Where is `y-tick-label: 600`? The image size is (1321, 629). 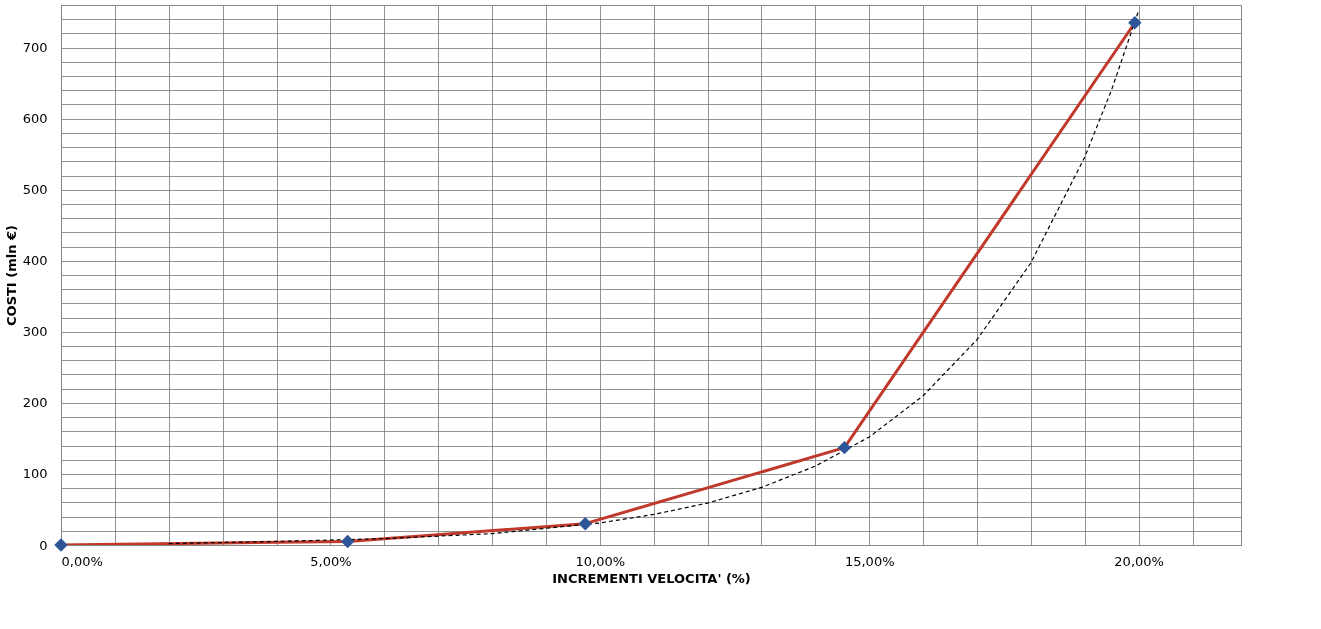
y-tick-label: 600 is located at coordinates (35, 119).